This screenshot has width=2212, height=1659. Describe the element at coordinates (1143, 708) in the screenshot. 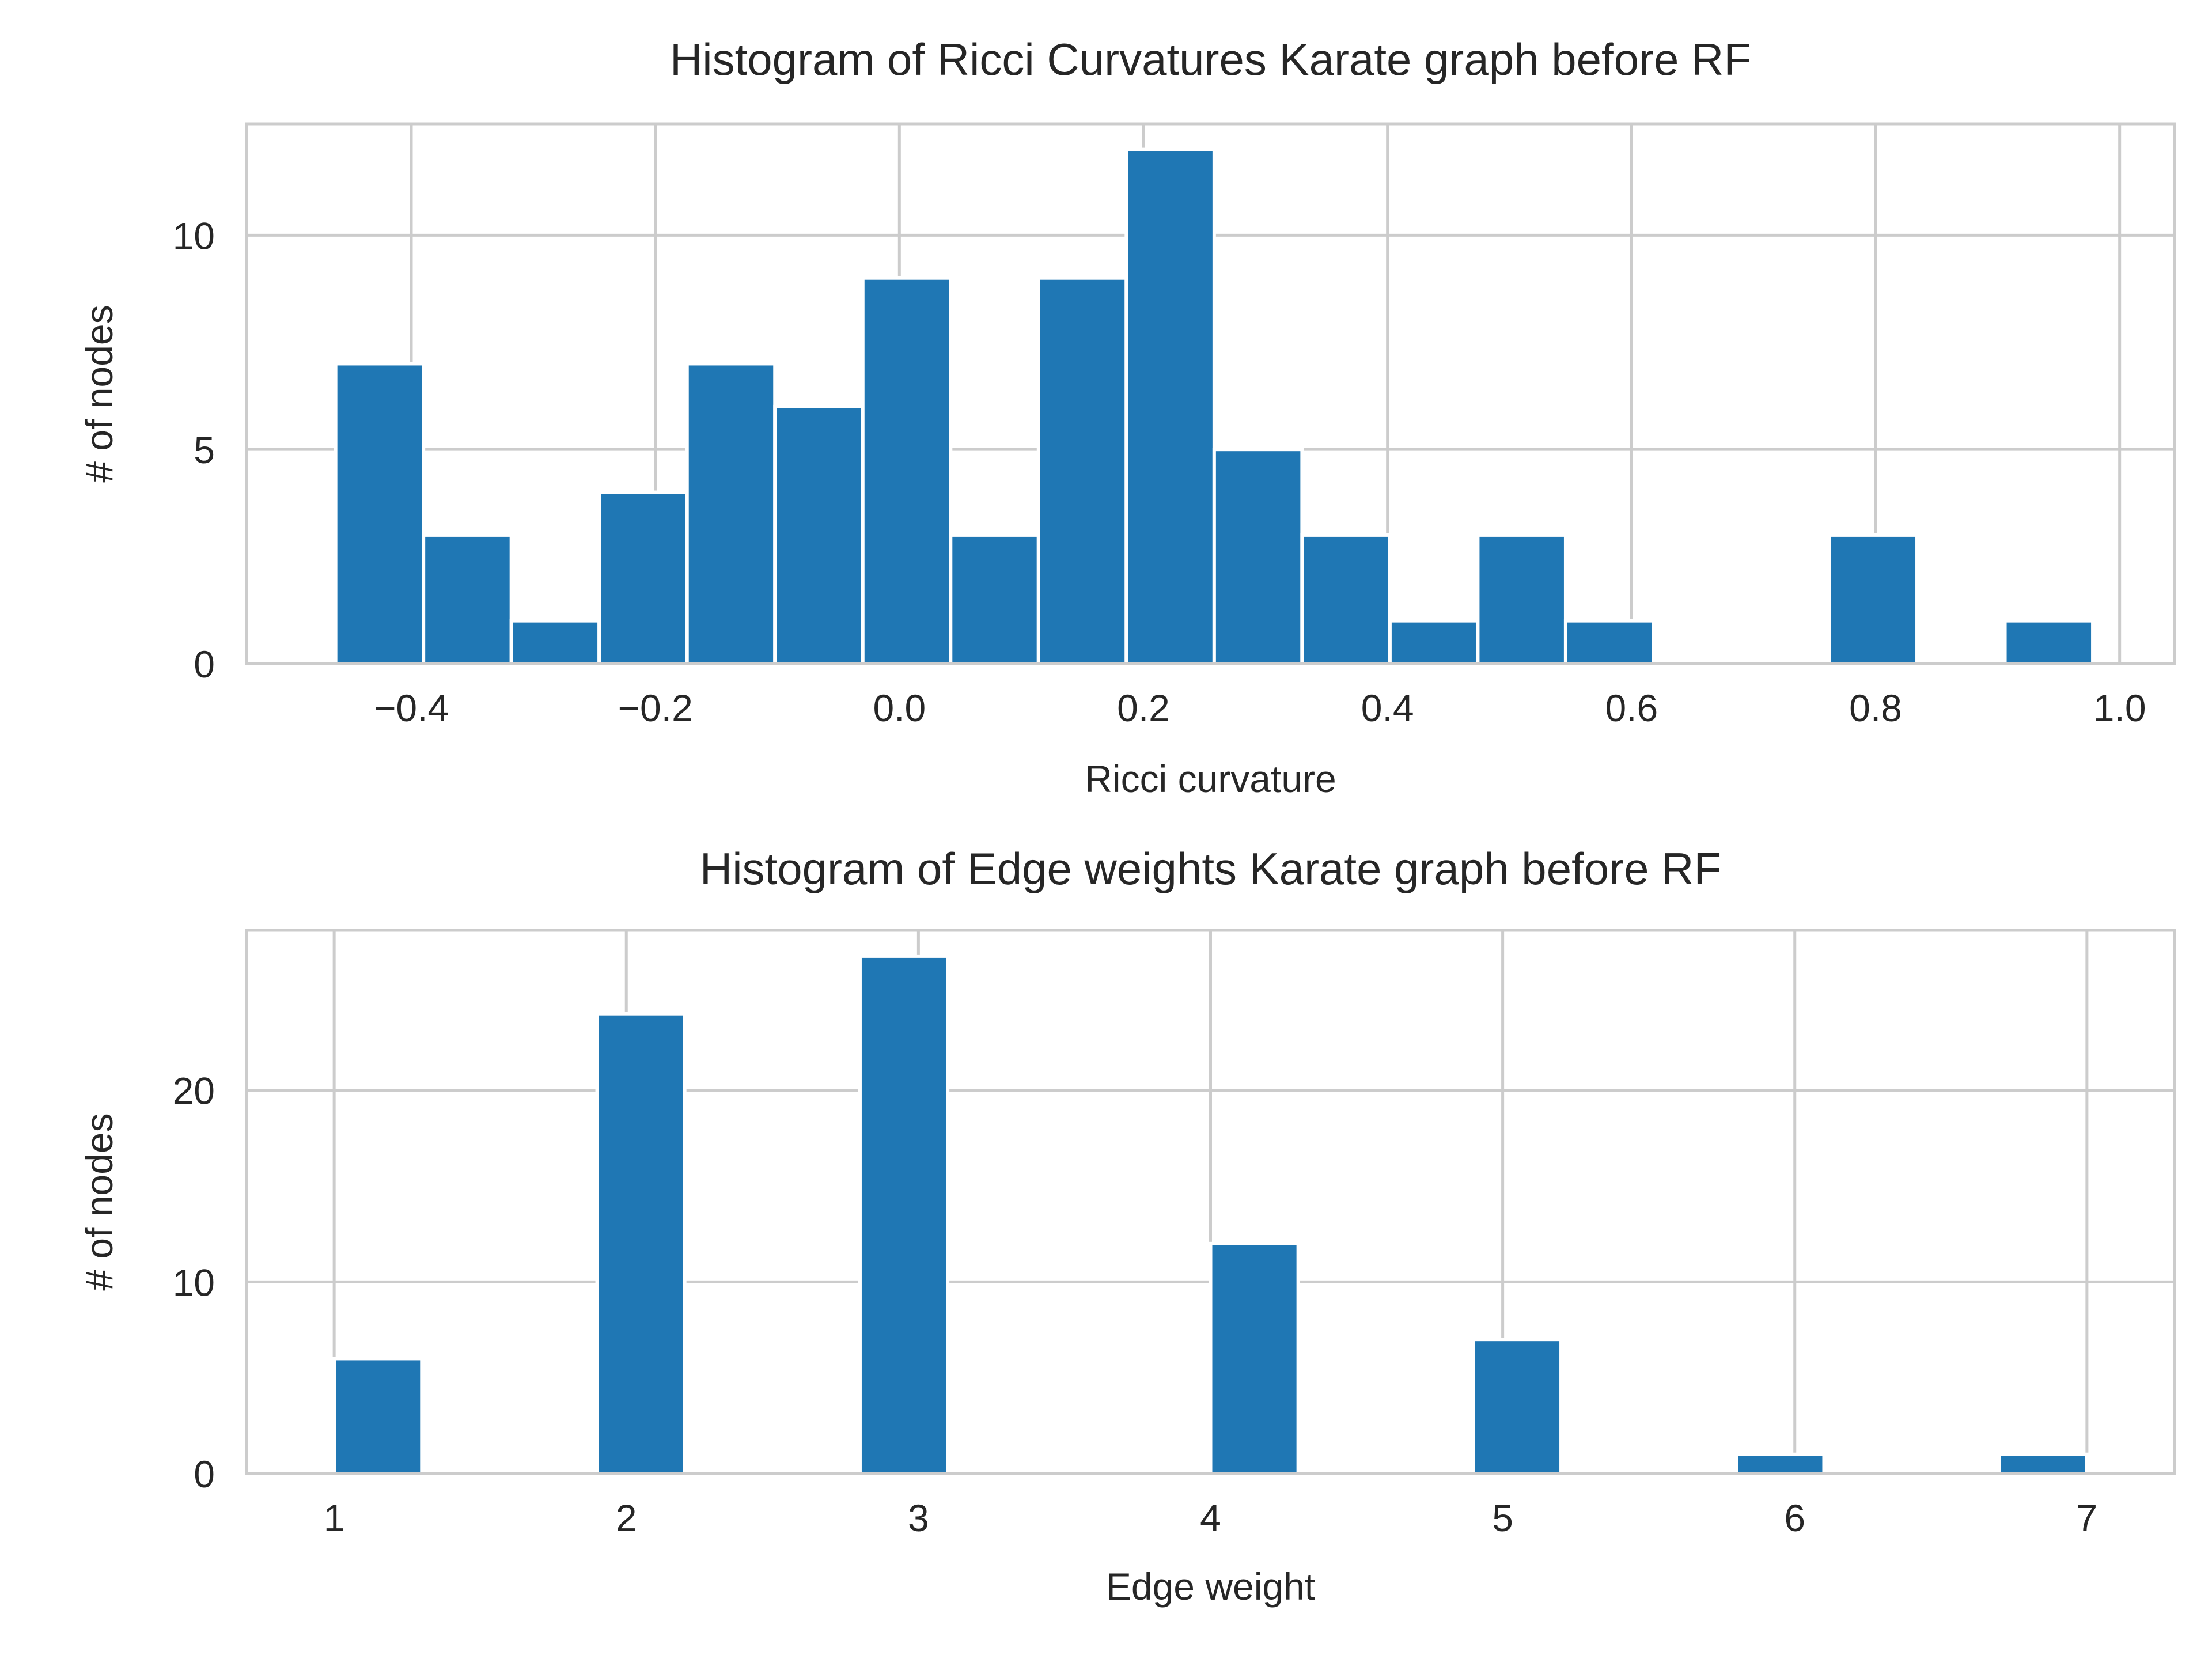

I see `x-tick-label: 0.2` at that location.